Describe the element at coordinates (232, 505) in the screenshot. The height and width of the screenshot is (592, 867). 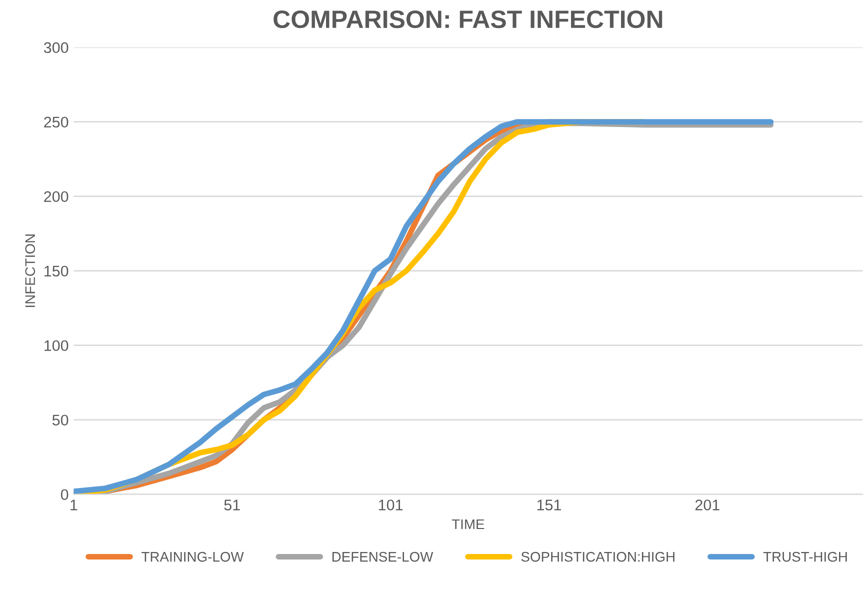
I see `x-tick-label: 51` at that location.